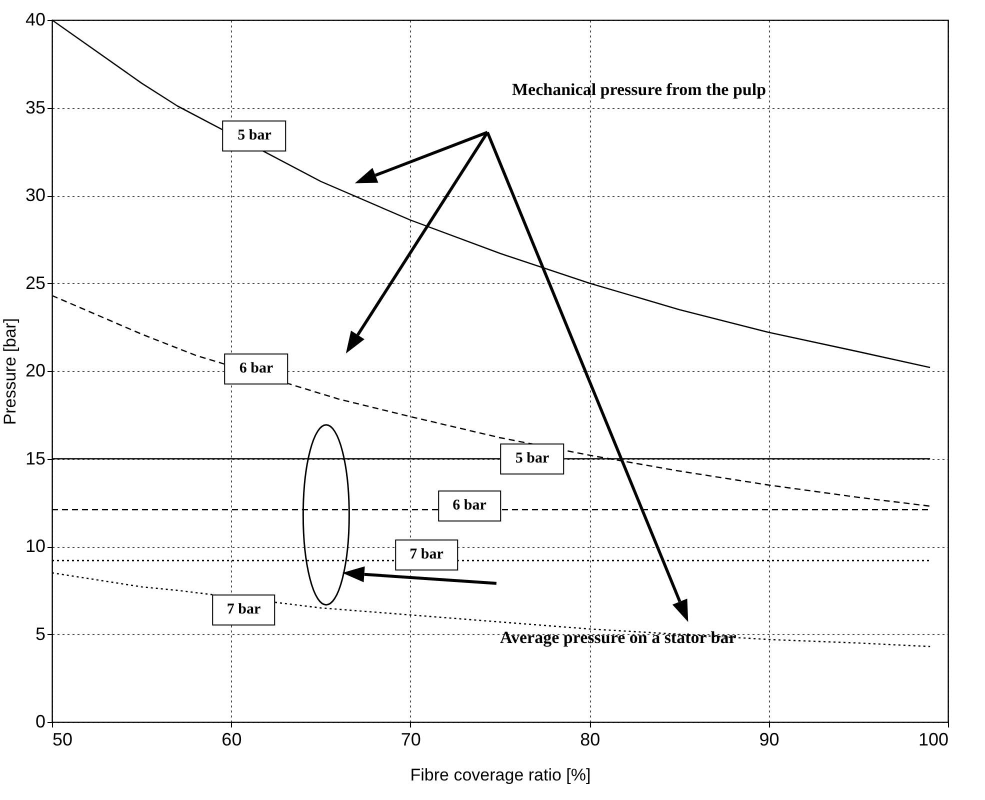 Image resolution: width=985 pixels, height=800 pixels. I want to click on y-tick-label: 5, so click(40, 634).